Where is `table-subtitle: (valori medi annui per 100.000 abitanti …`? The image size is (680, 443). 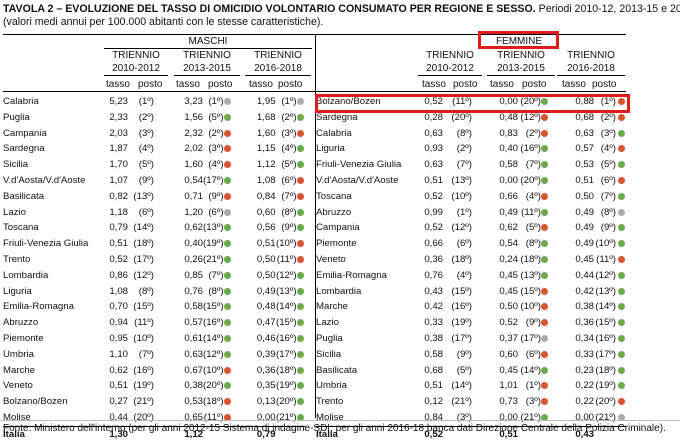
table-subtitle: (valori medi annui per 100.000 abitanti … is located at coordinates (163, 22).